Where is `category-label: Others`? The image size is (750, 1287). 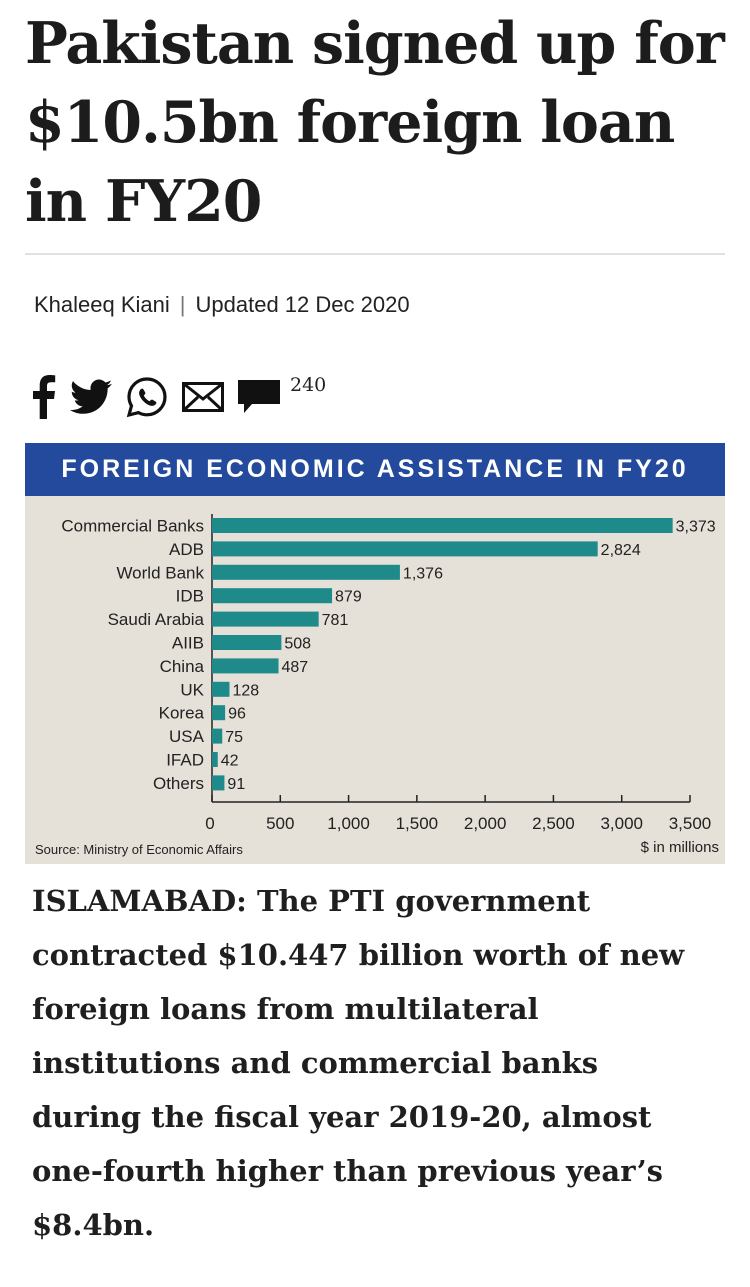
category-label: Others is located at coordinates (178, 783).